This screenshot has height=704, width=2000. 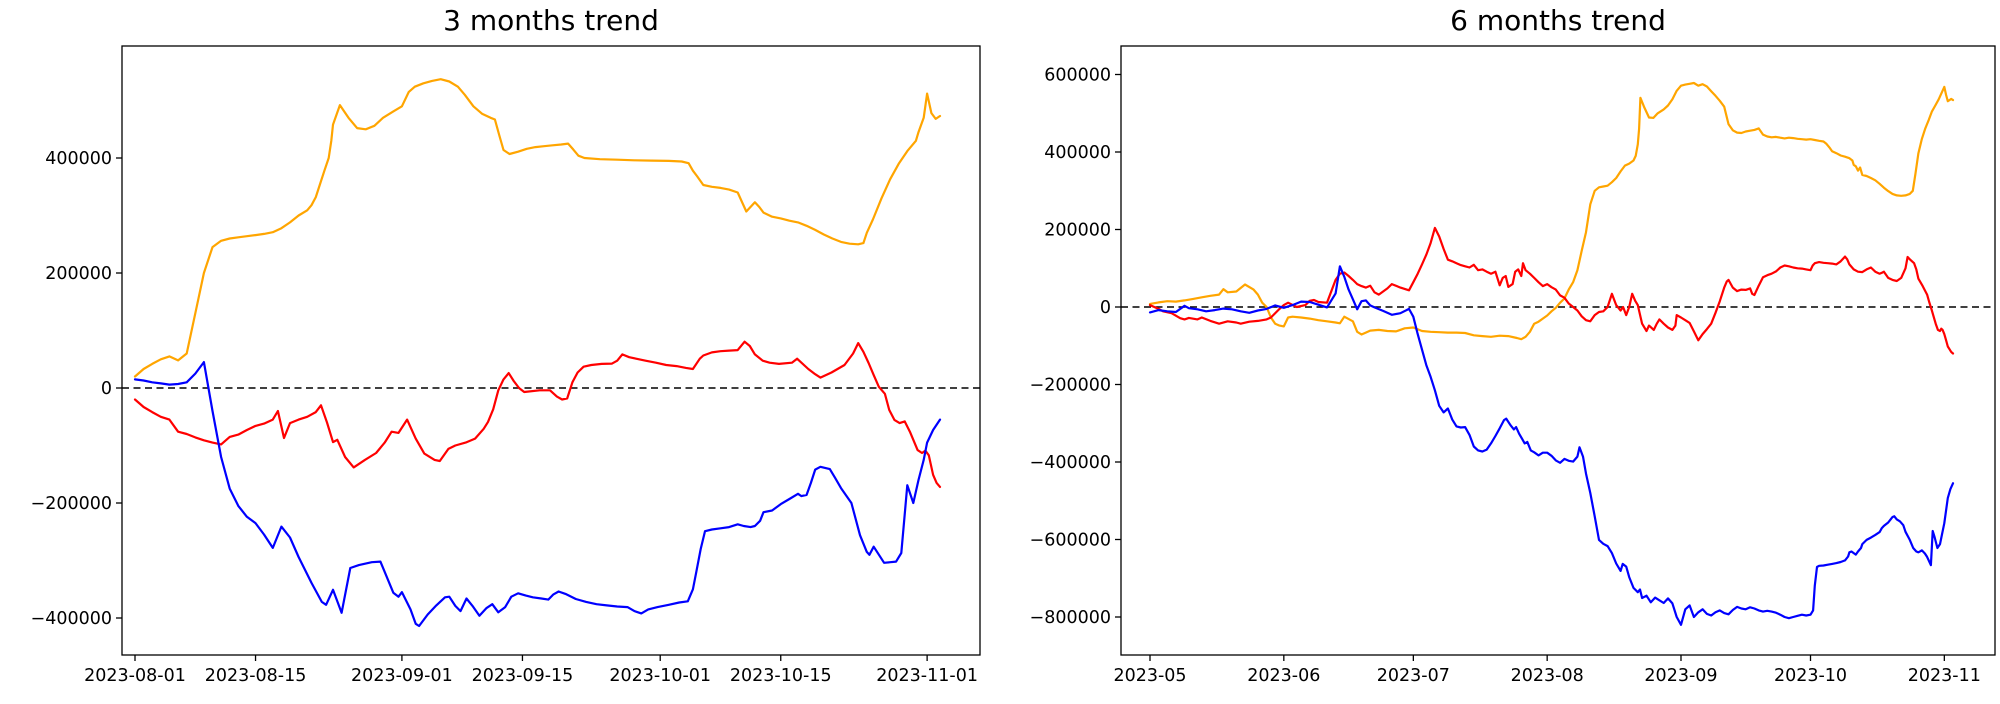 I want to click on x-tick-label: 2023-08, so click(x=1547, y=676).